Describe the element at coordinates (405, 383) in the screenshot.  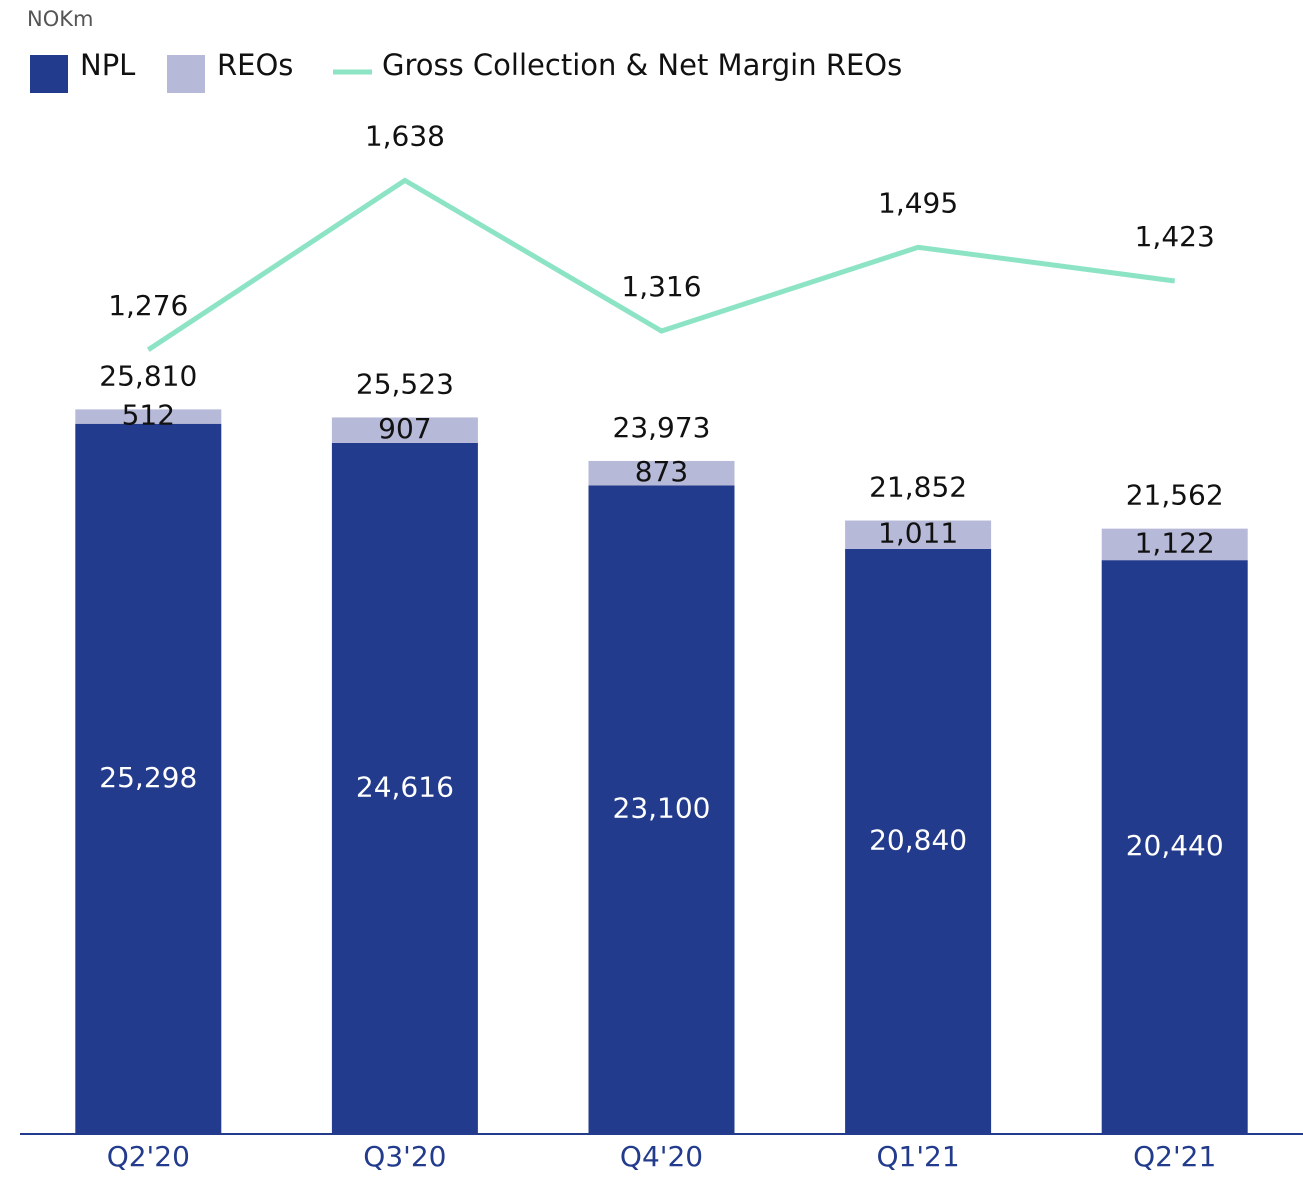
I see `total-label: 25,523` at that location.